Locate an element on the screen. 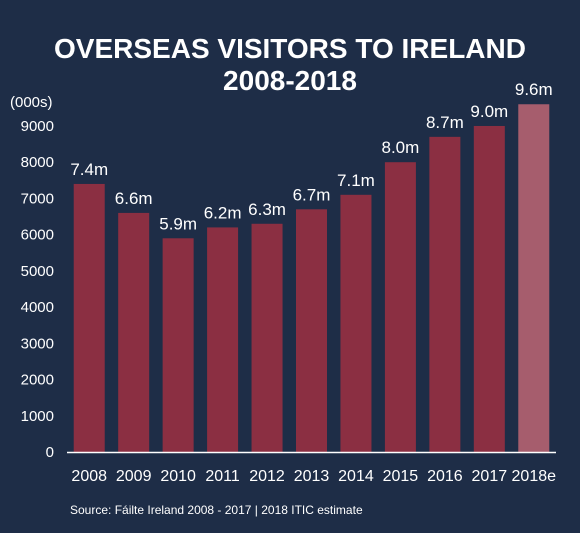  data-label-2011: 6.2m is located at coordinates (223, 212).